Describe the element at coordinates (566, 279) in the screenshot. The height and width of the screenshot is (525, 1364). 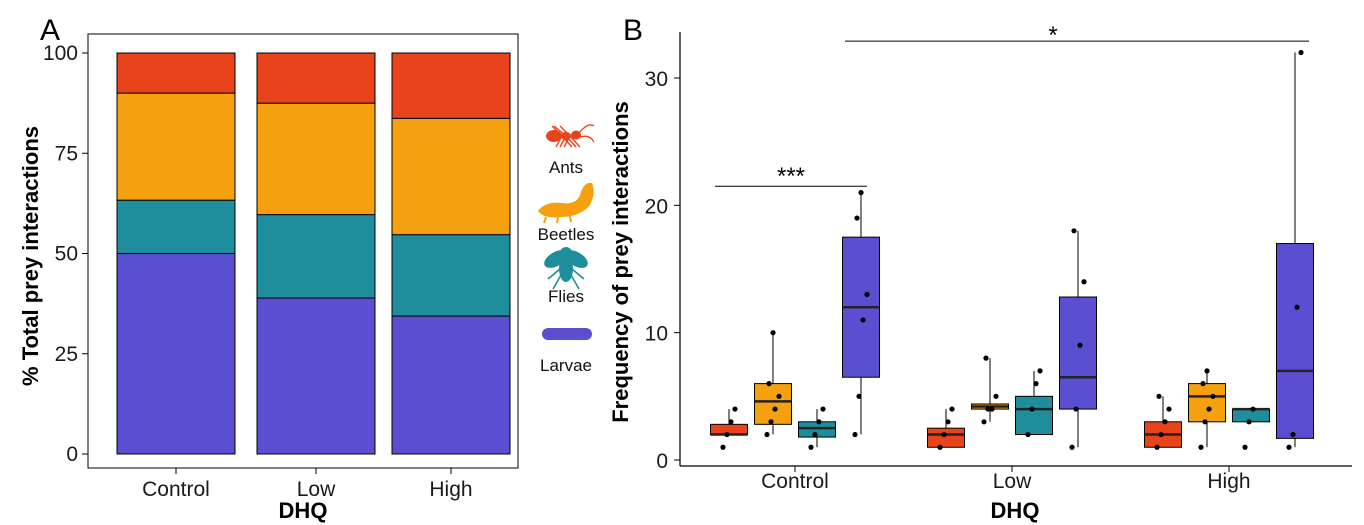
I see `fly-legs` at that location.